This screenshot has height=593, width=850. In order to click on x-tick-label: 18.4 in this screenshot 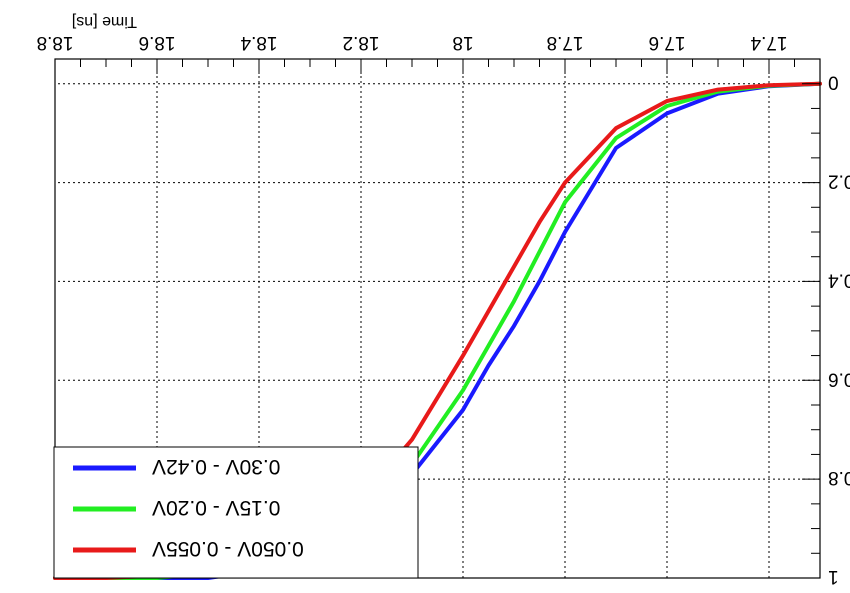, I will do `click(258, 42)`.